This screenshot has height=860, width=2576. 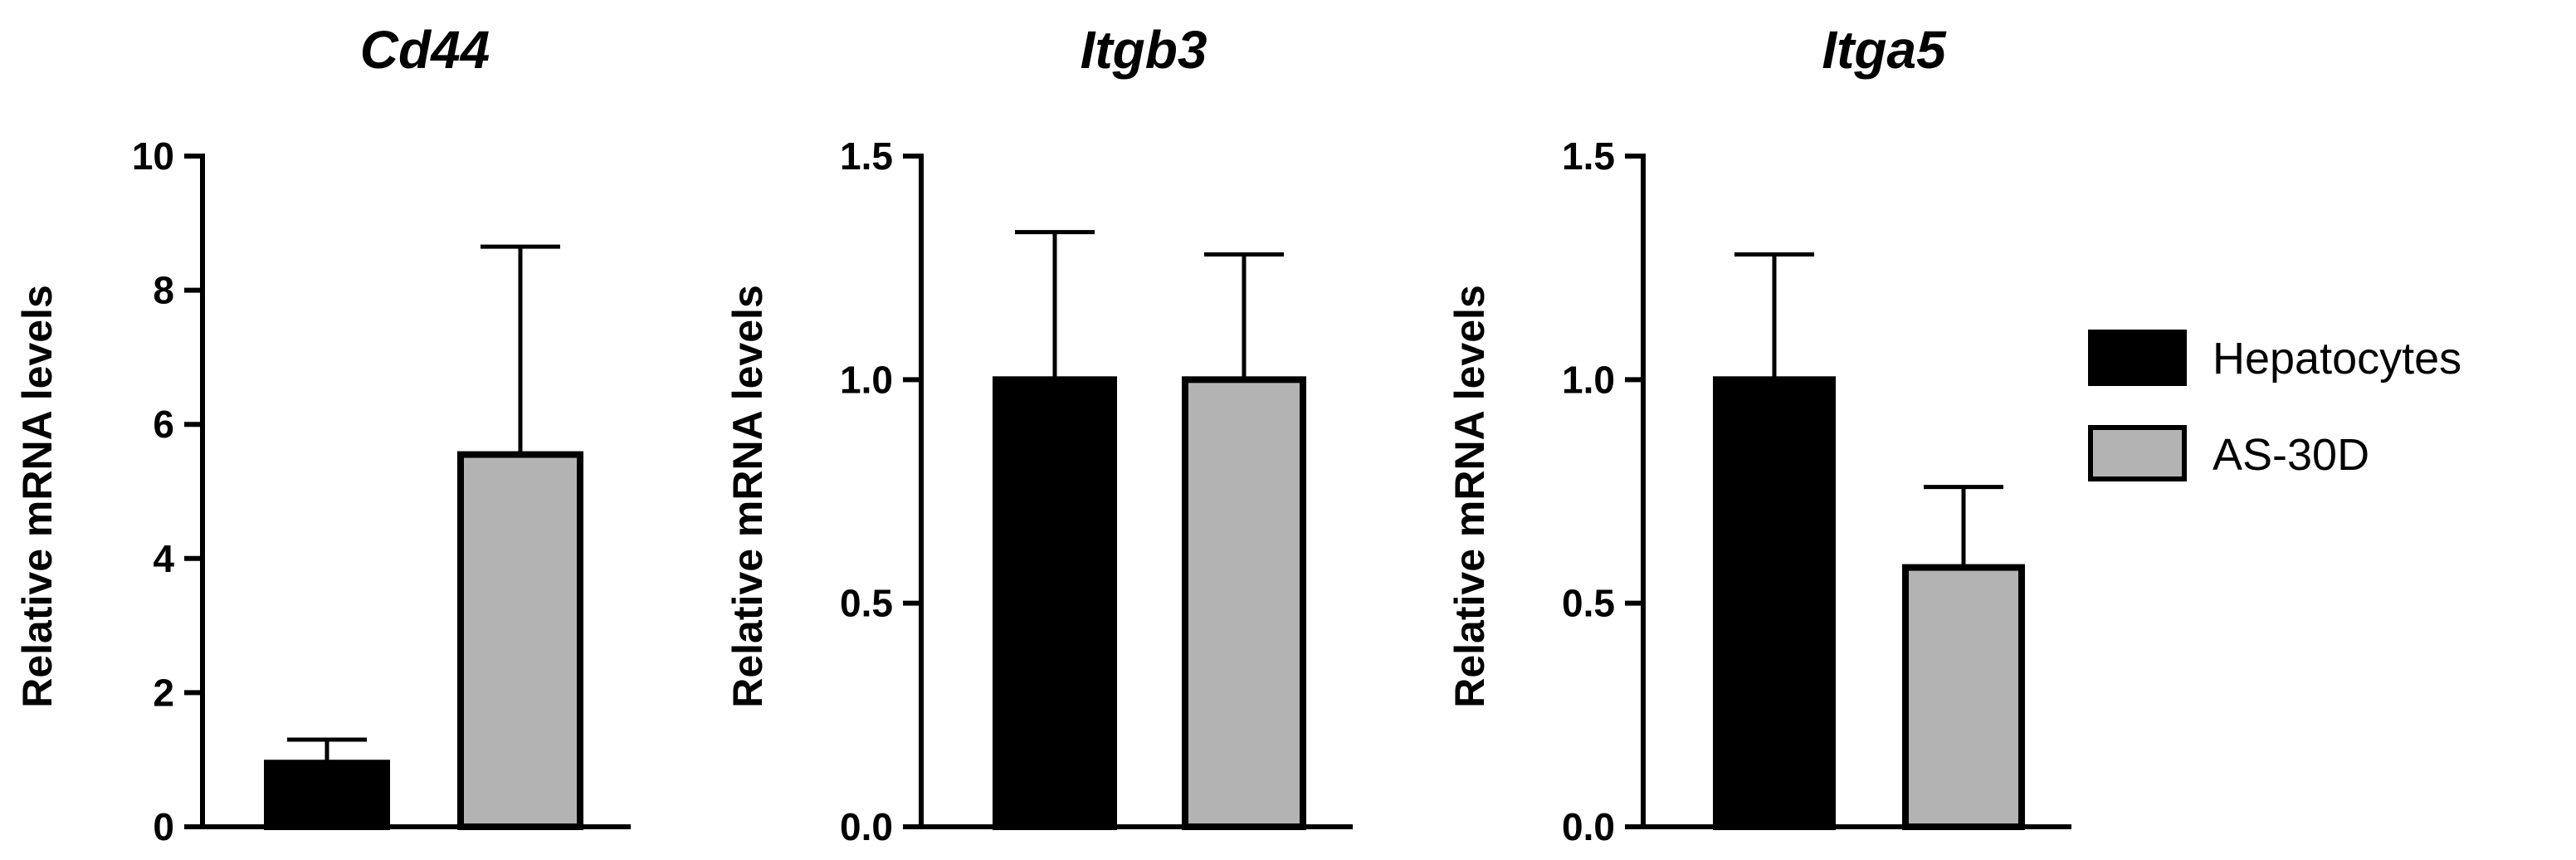 I want to click on y-tick-label: 10, so click(x=153, y=156).